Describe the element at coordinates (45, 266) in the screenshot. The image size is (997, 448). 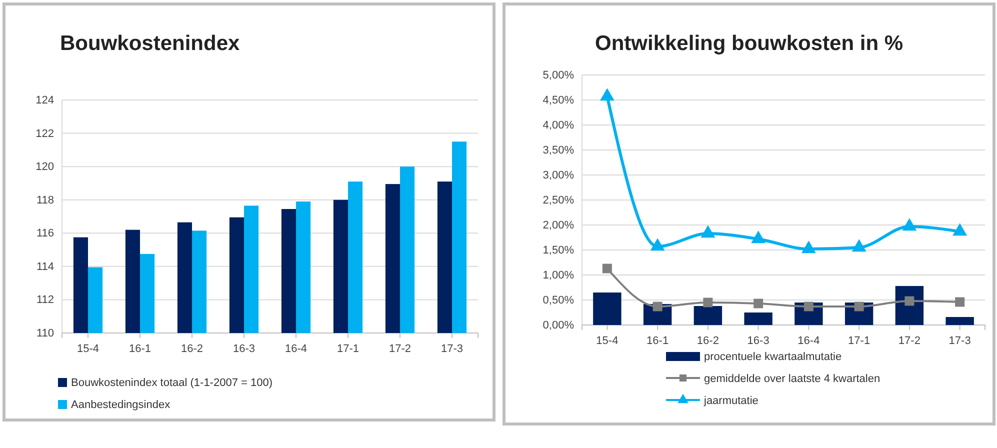
I see `y-tick-label: 114` at that location.